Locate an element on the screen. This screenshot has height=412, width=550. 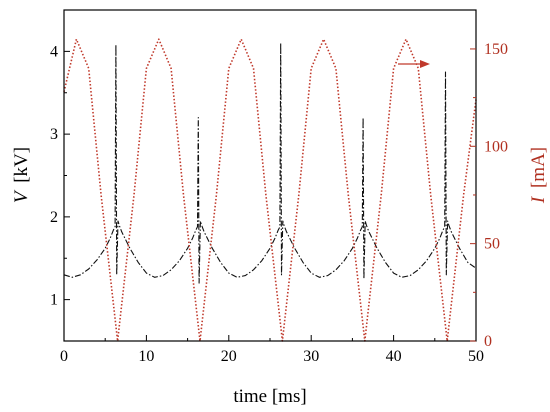
y-left-unit: [kV] is located at coordinates (21, 165).